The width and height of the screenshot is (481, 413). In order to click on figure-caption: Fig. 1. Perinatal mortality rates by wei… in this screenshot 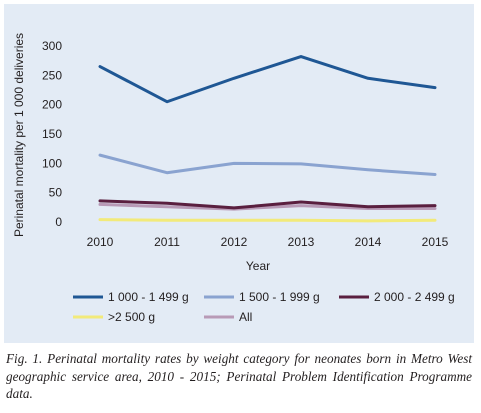, I will do `click(239, 376)`.